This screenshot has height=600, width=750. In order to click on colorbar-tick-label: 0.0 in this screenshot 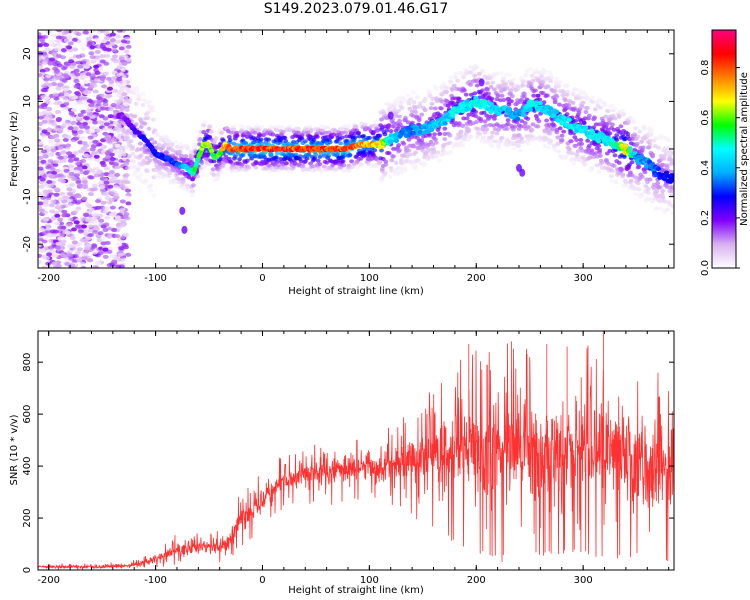, I will do `click(705, 268)`.